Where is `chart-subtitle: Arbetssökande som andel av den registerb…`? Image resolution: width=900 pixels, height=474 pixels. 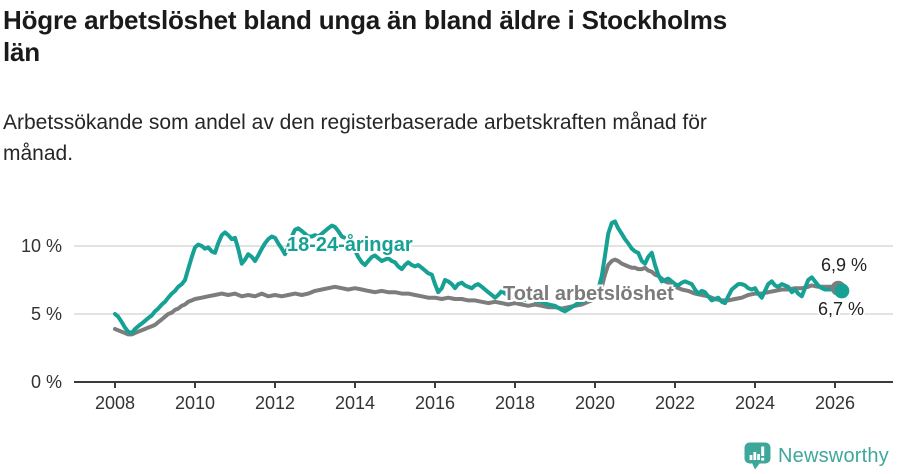 chart-subtitle: Arbetssökande som andel av den registerb… is located at coordinates (448, 138).